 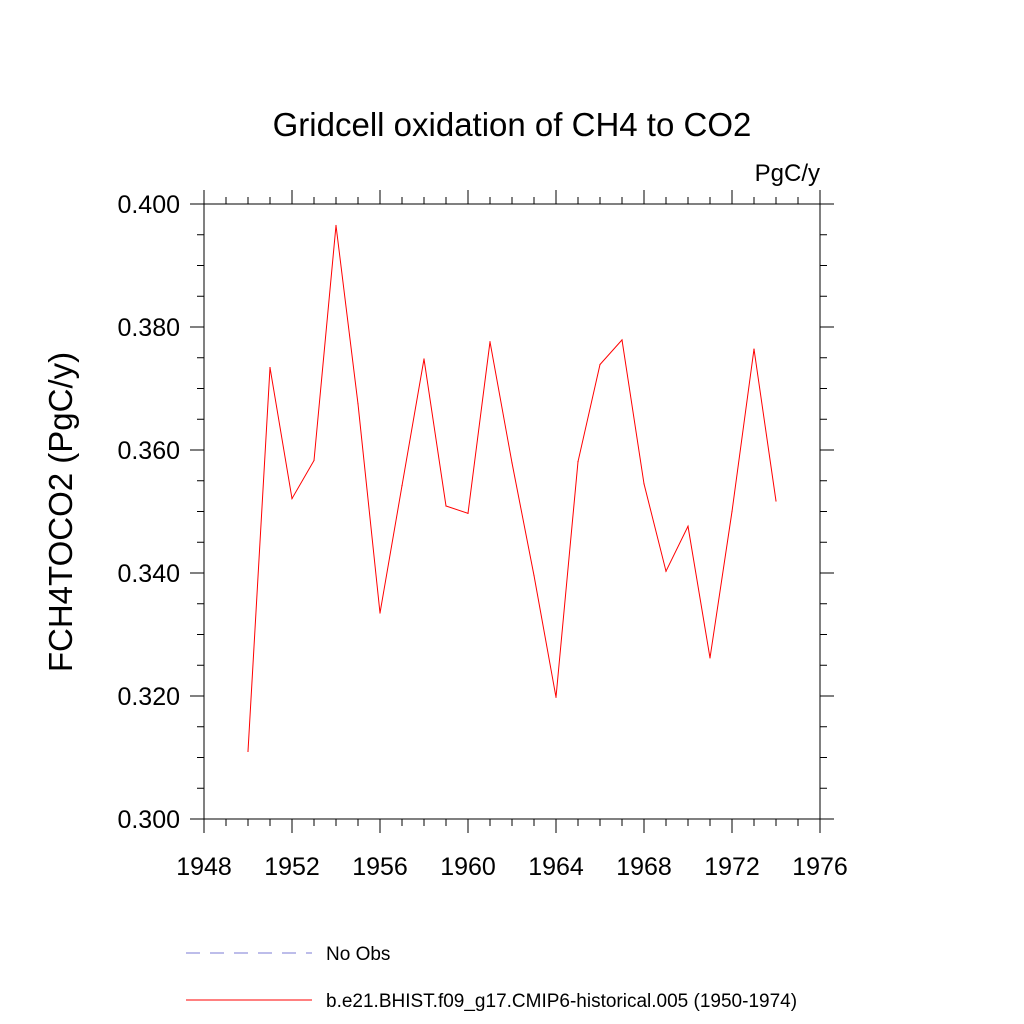 What do you see at coordinates (556, 867) in the screenshot?
I see `x-tick-label: 1964` at bounding box center [556, 867].